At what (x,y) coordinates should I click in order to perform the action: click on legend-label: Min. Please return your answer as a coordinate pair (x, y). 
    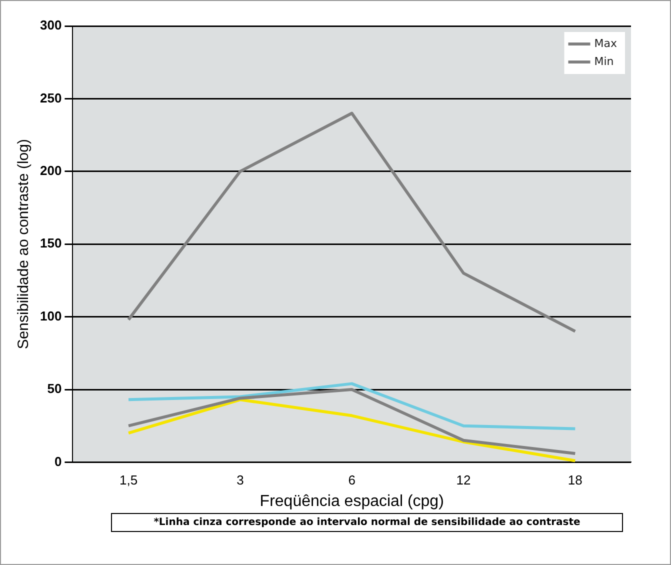
    Looking at the image, I should click on (604, 61).